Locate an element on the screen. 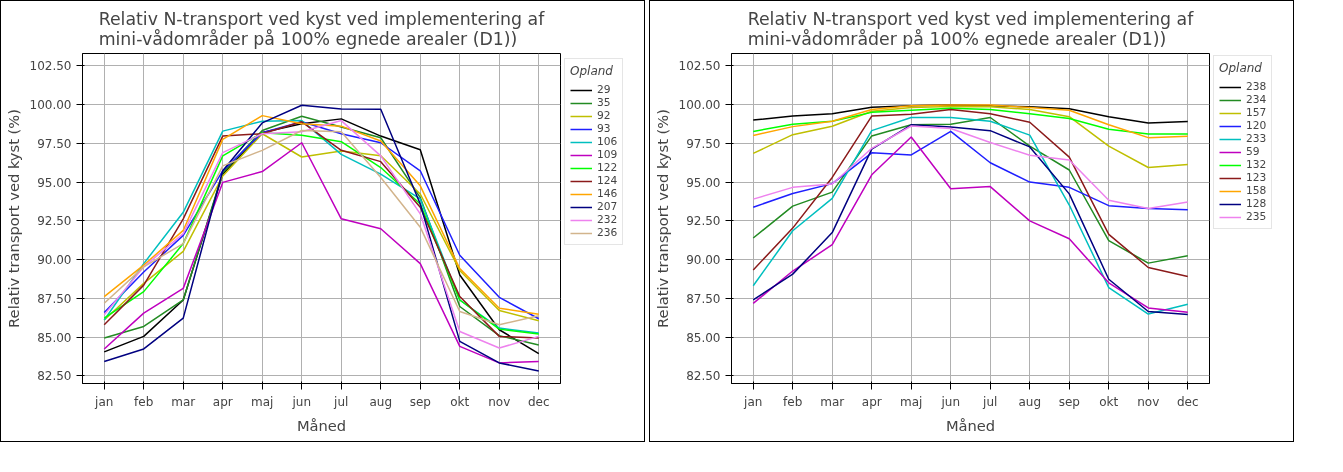 The width and height of the screenshot is (1343, 472). legend-label: 132 is located at coordinates (1256, 164).